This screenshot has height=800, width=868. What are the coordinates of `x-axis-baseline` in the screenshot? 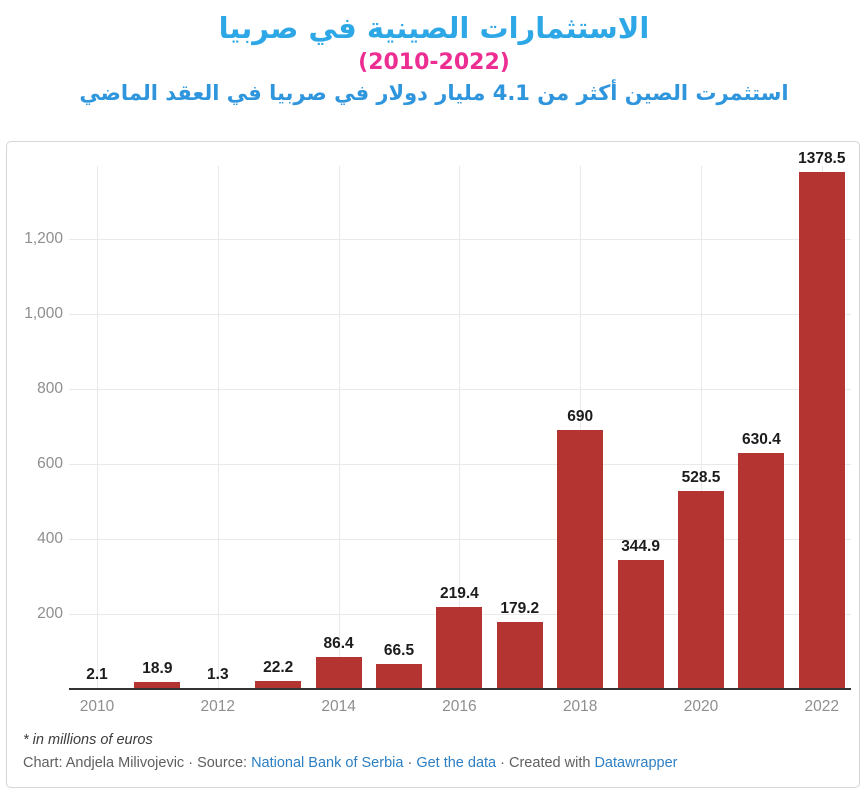 It's located at (460, 689).